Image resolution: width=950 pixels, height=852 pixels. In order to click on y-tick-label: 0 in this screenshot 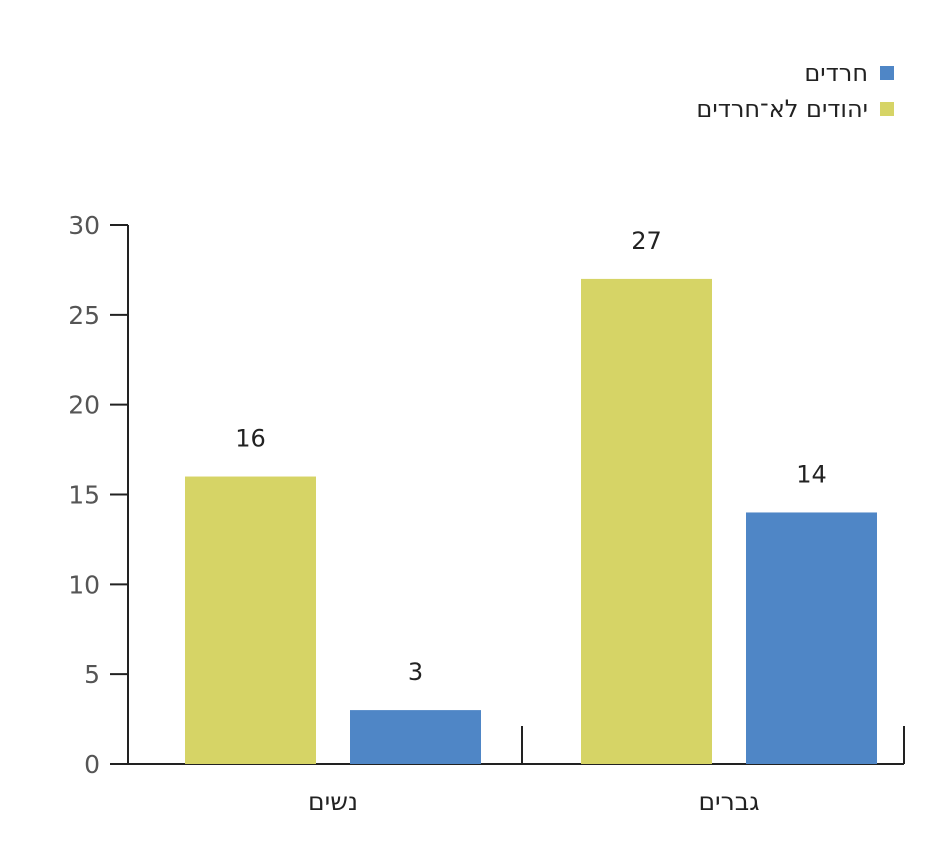, I will do `click(92, 764)`.